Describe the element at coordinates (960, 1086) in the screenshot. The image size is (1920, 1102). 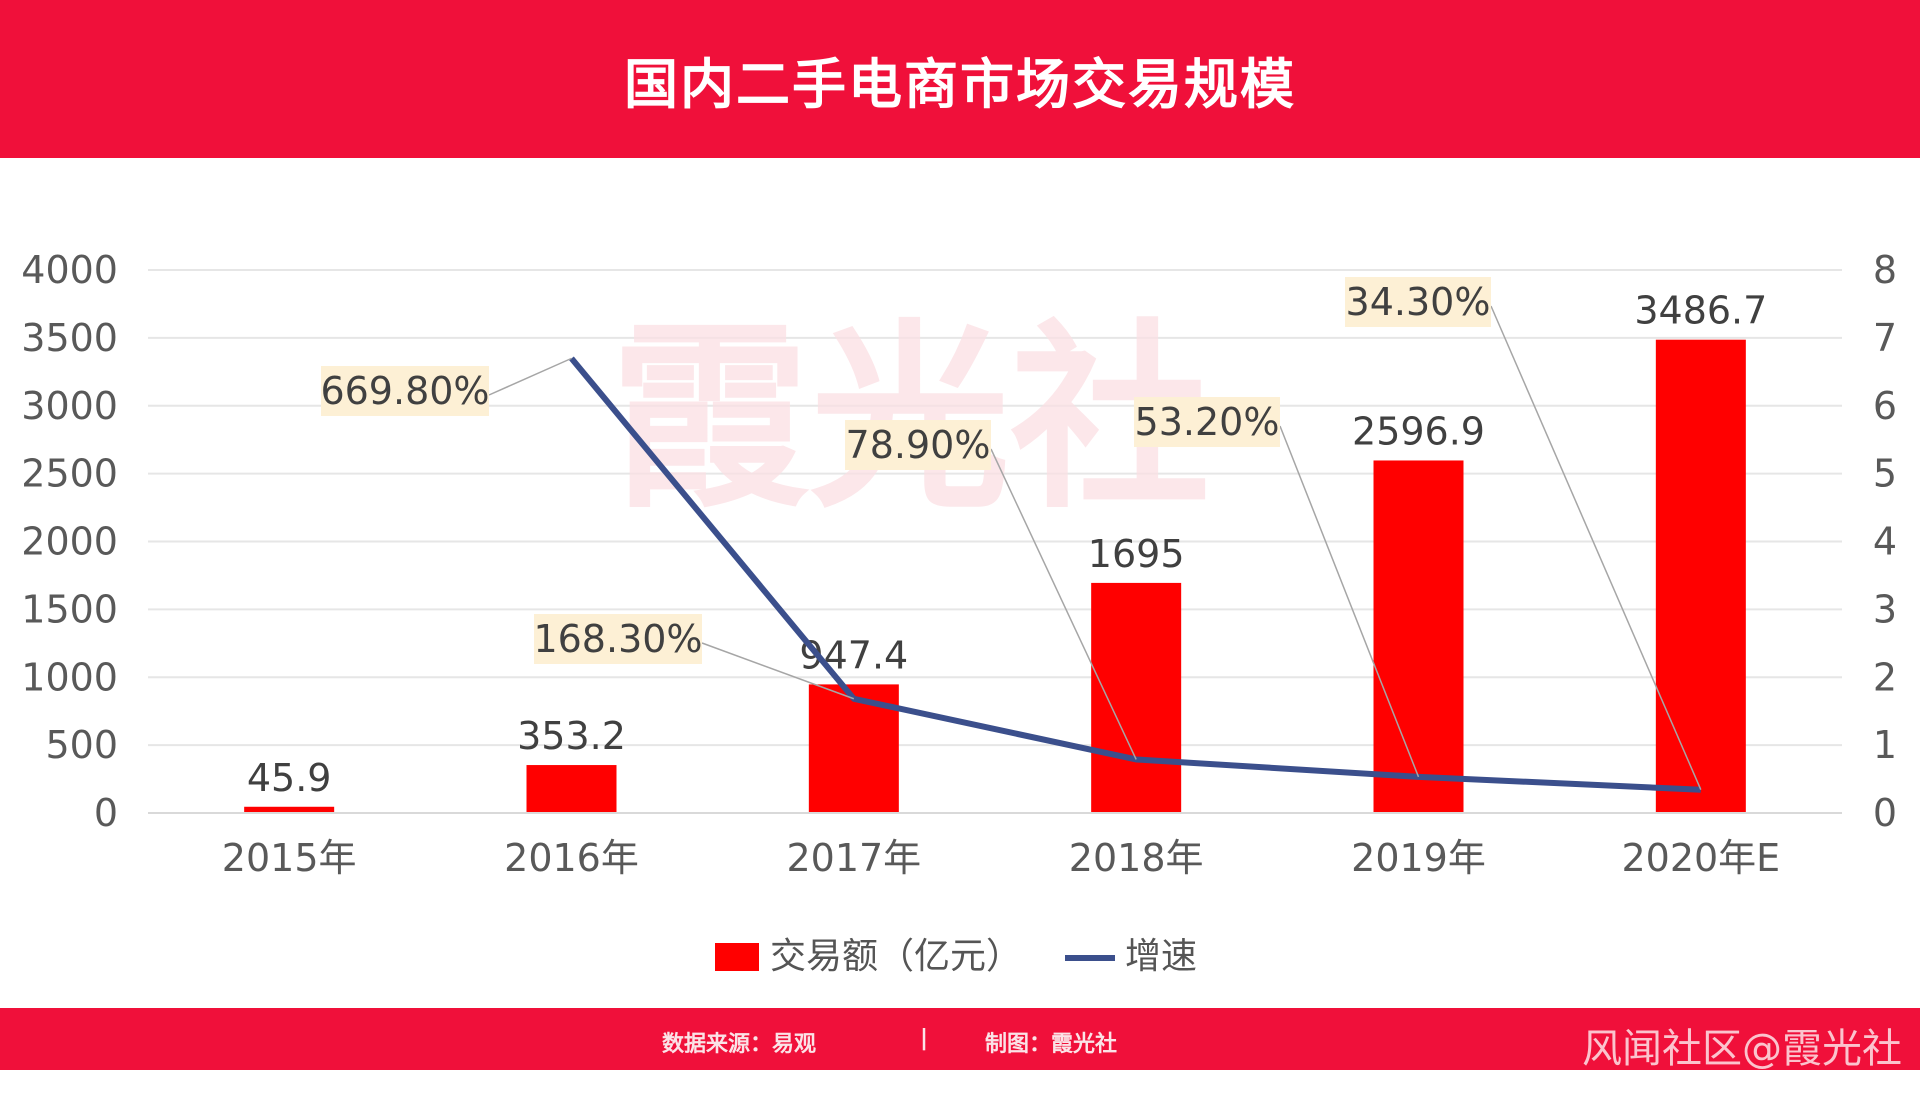
I see `bottom-strip` at that location.